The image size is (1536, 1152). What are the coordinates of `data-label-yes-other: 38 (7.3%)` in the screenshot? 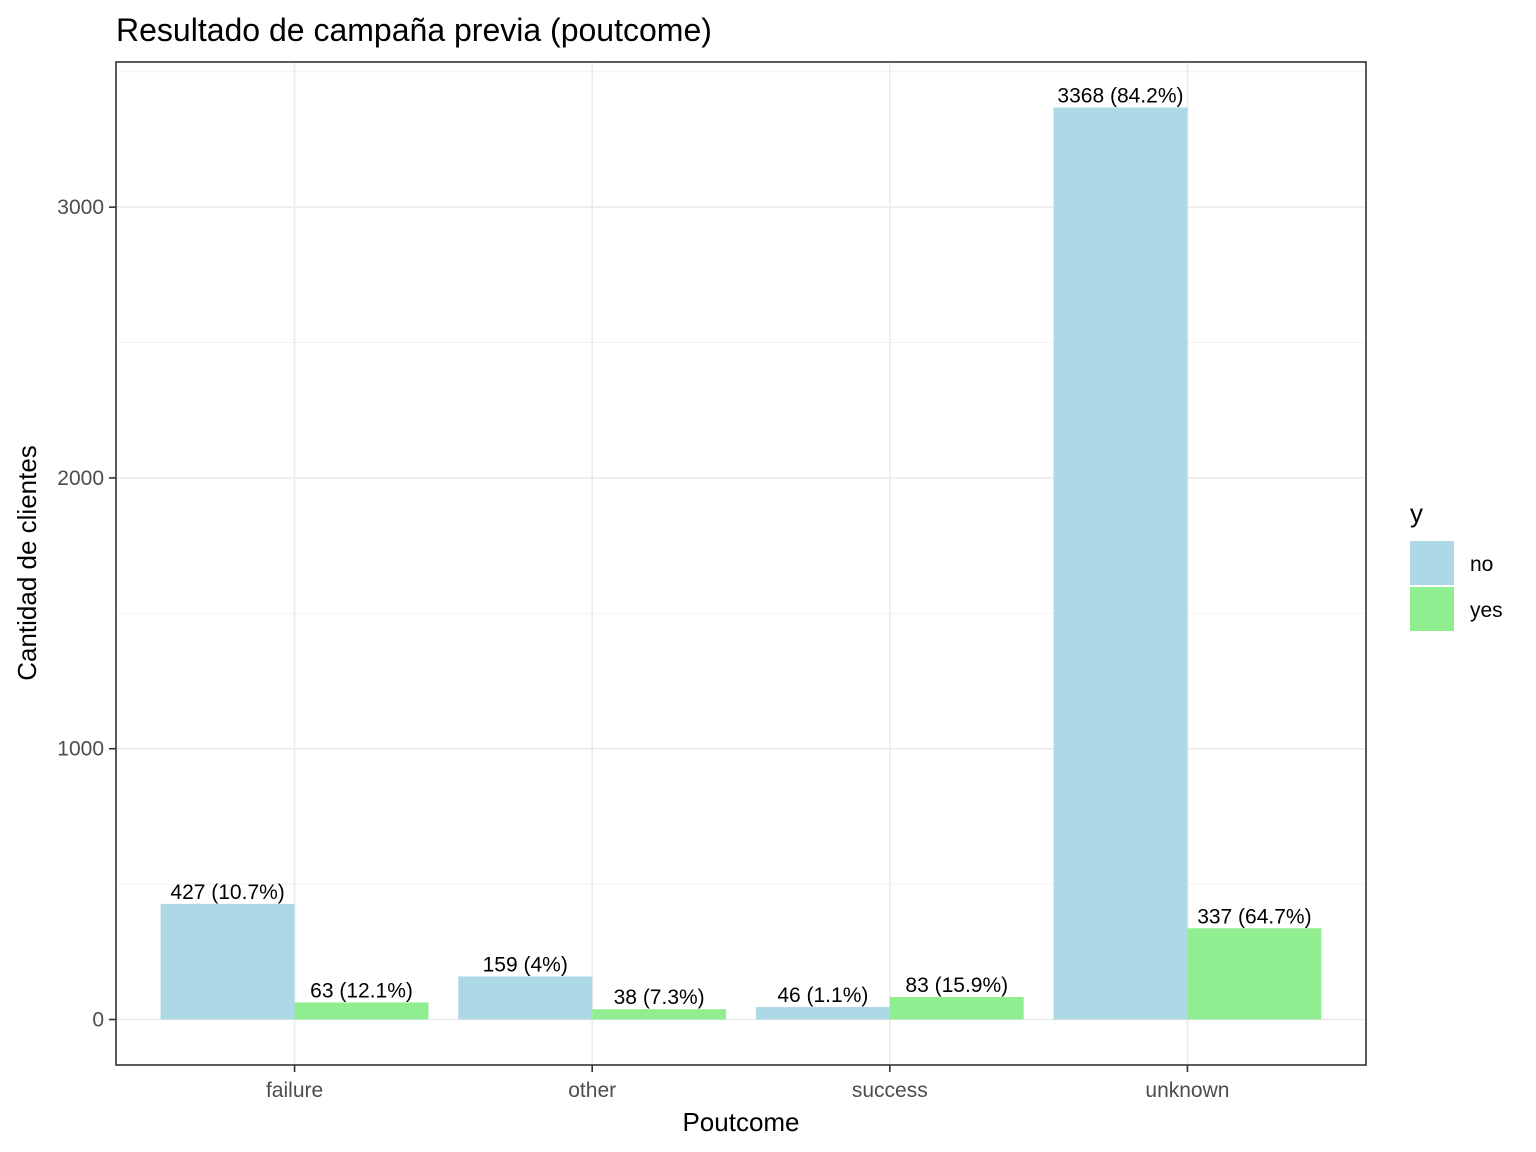 It's located at (659, 997).